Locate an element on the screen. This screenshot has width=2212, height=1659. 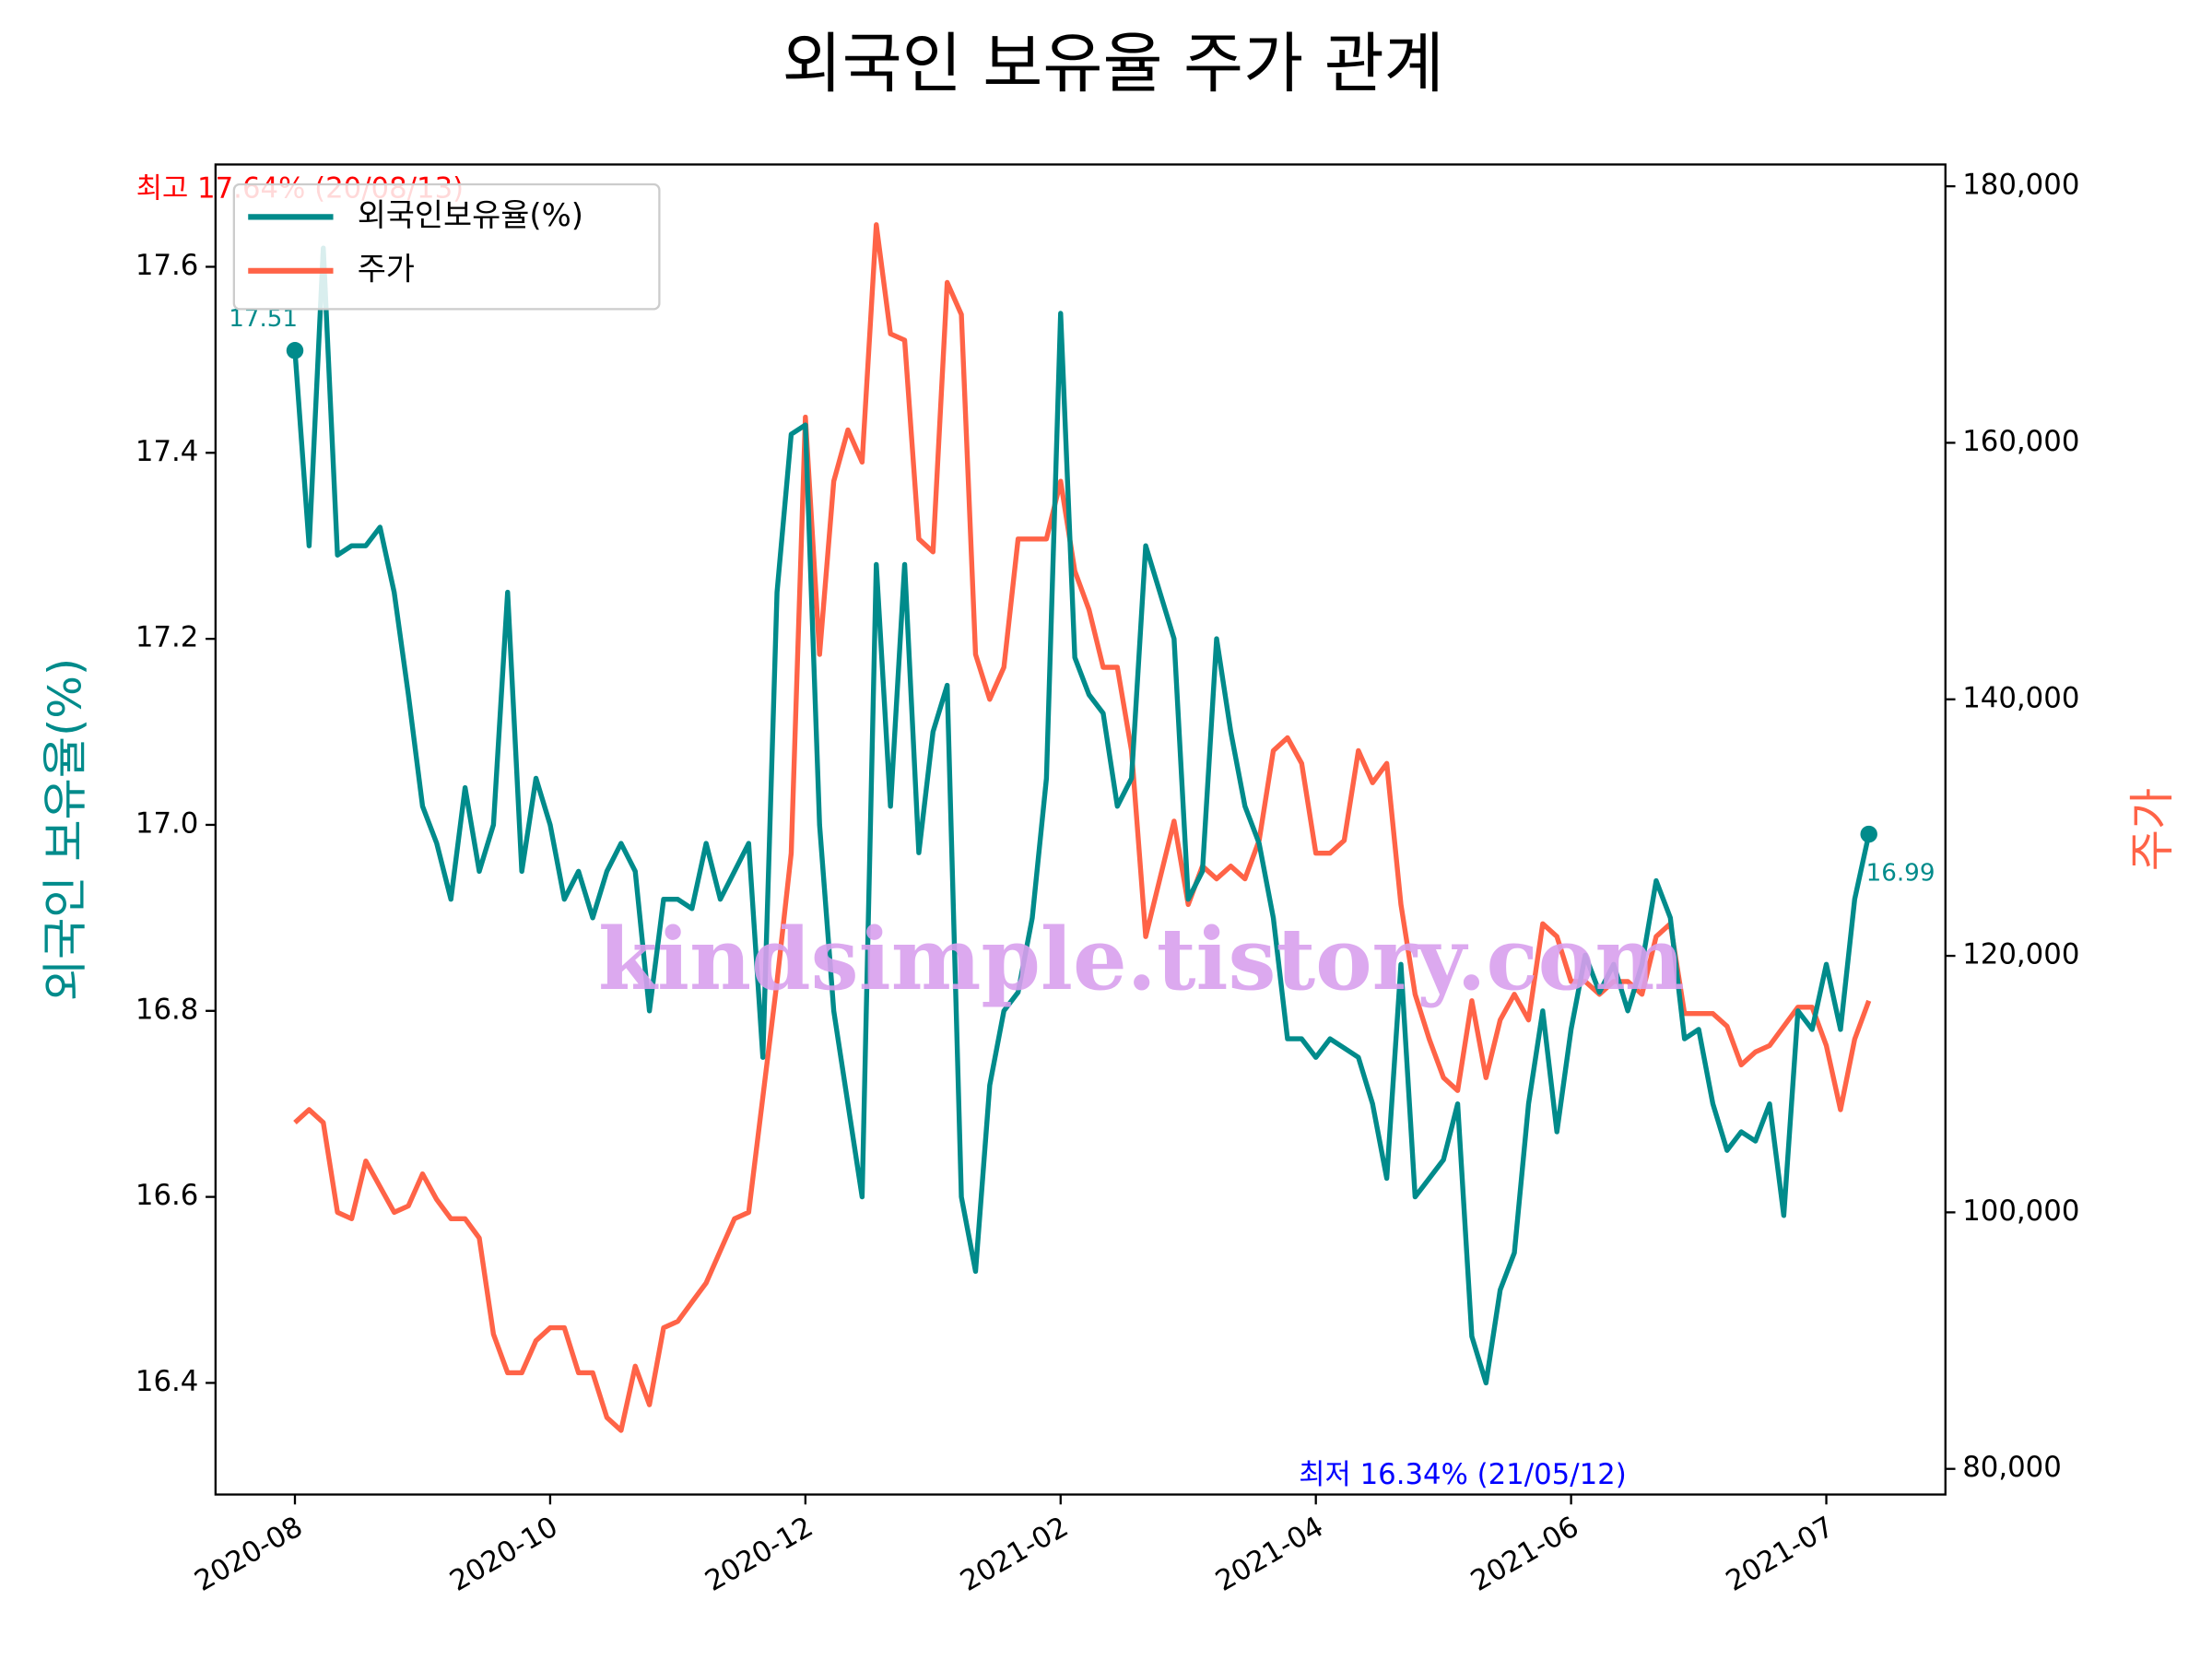
y-tick-label: 17.6 is located at coordinates (166, 265).